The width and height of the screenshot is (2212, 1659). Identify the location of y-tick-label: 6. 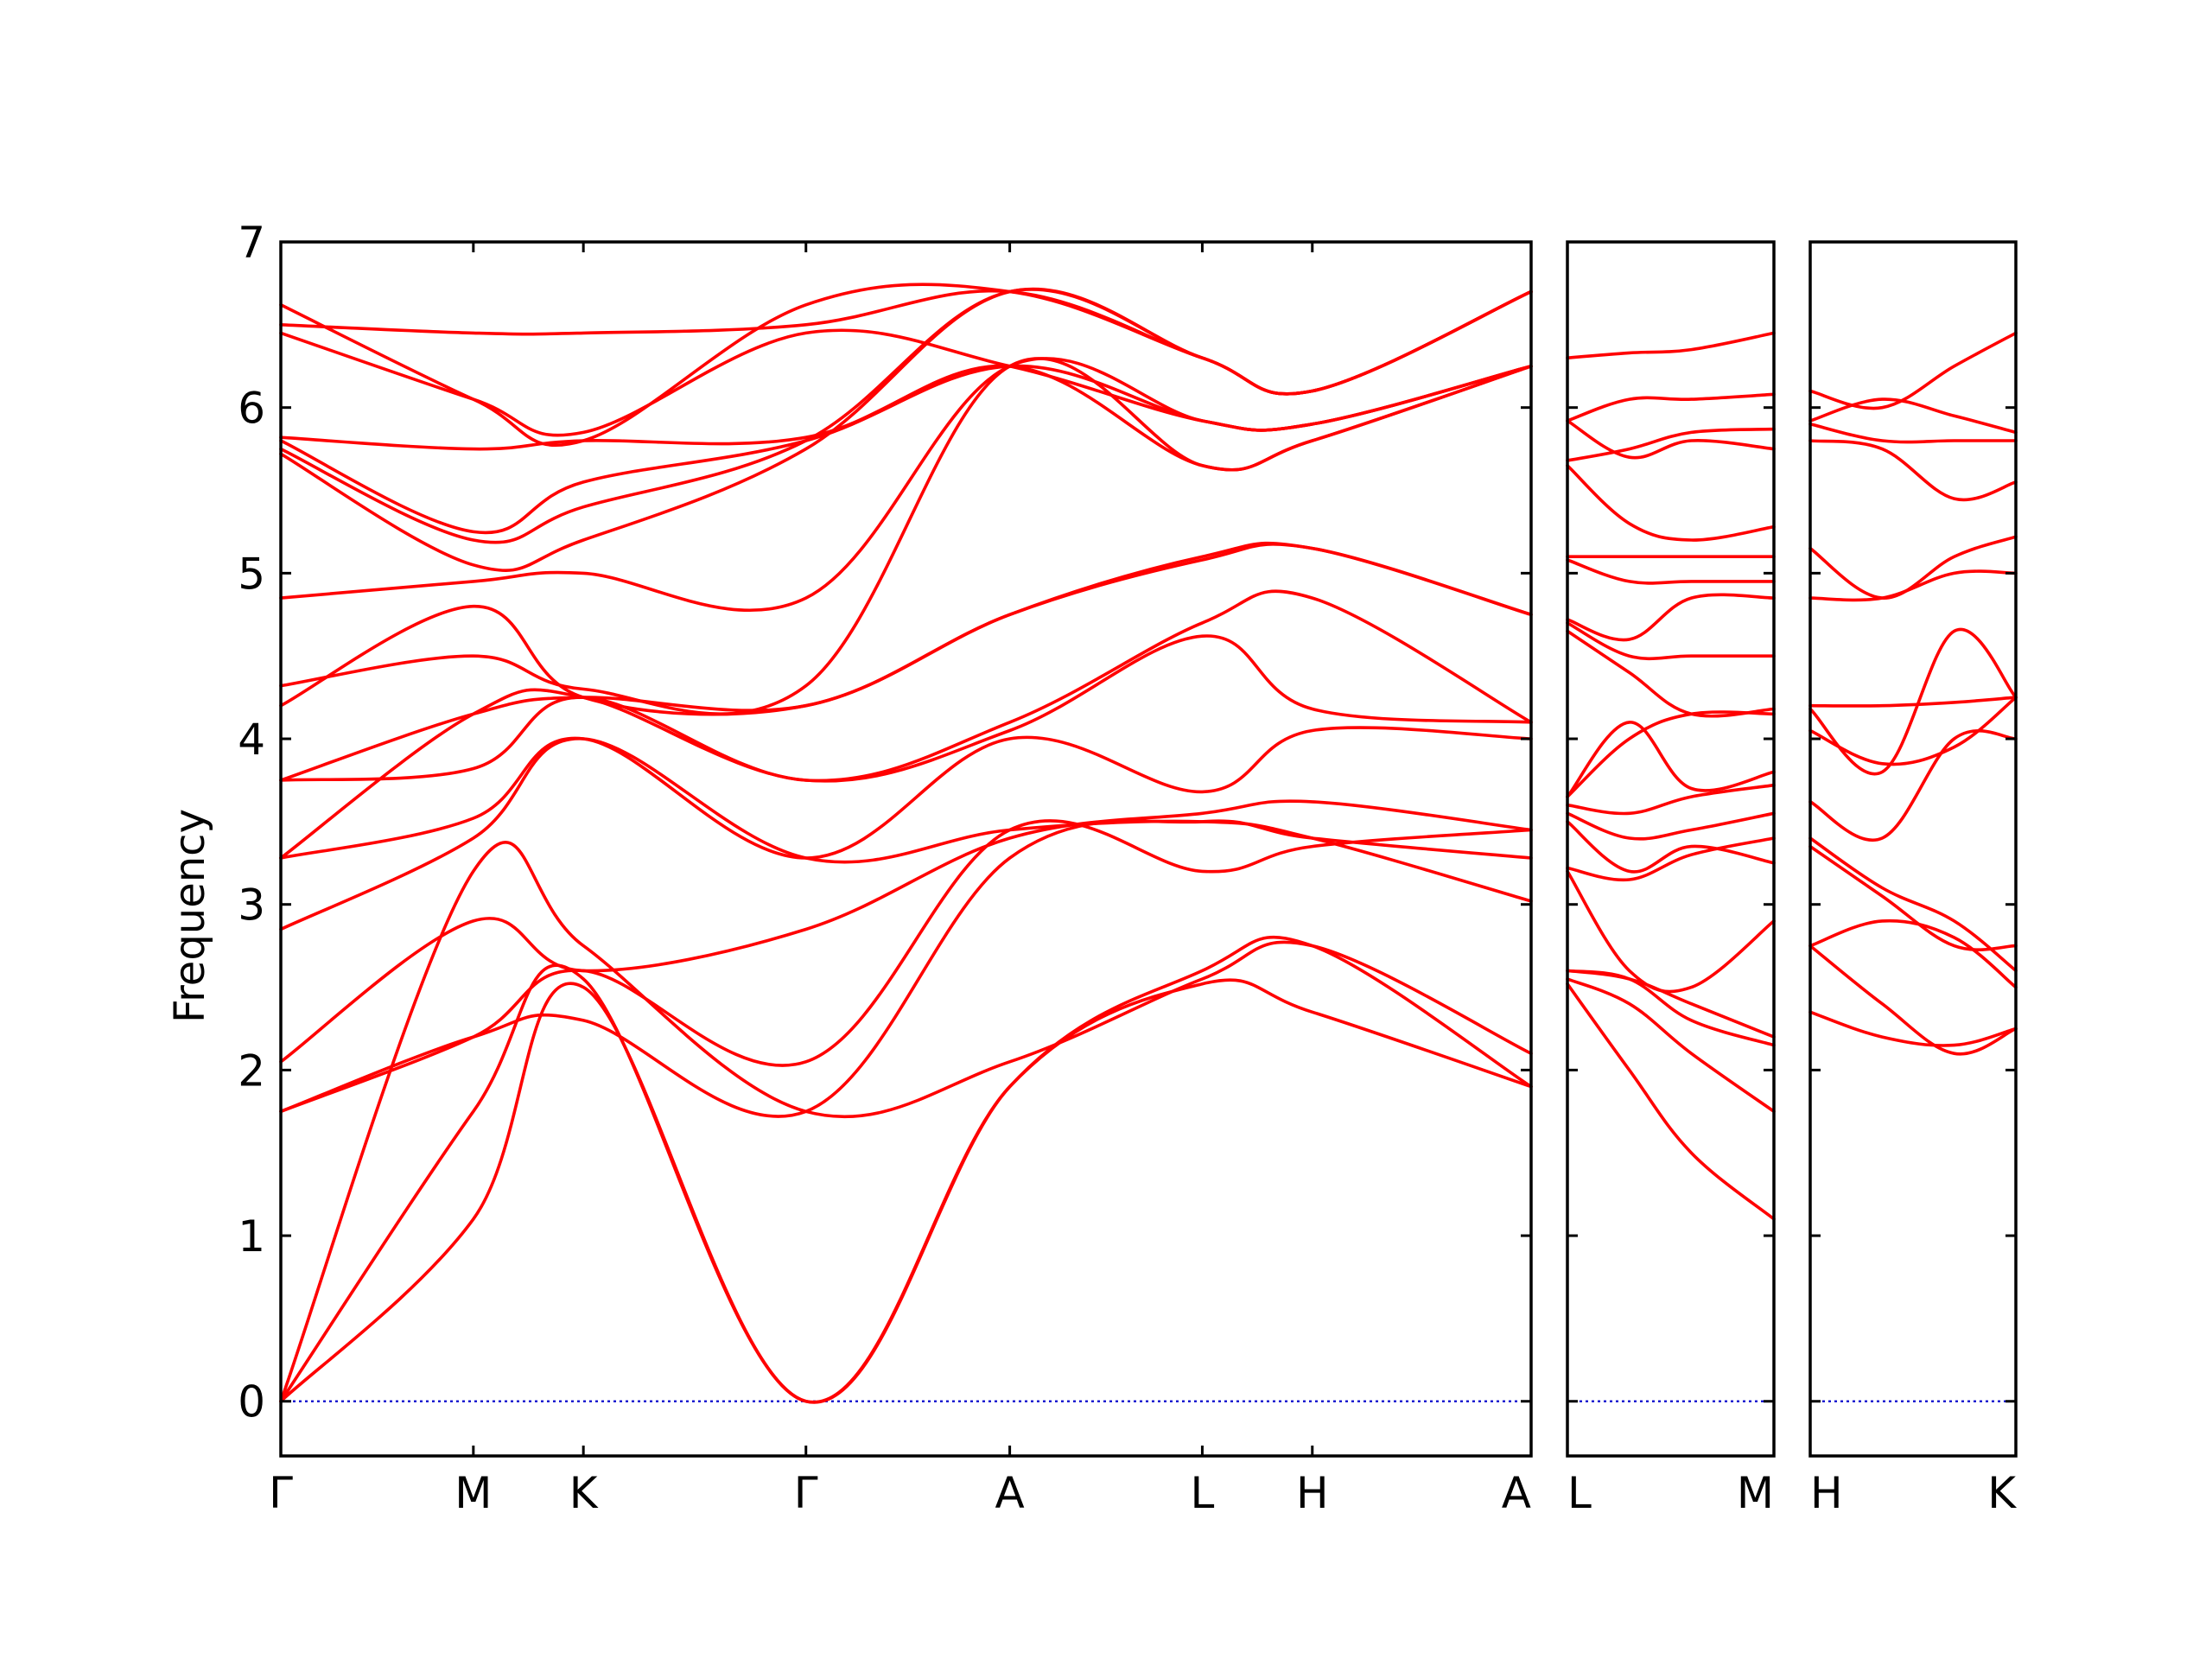
(251, 409).